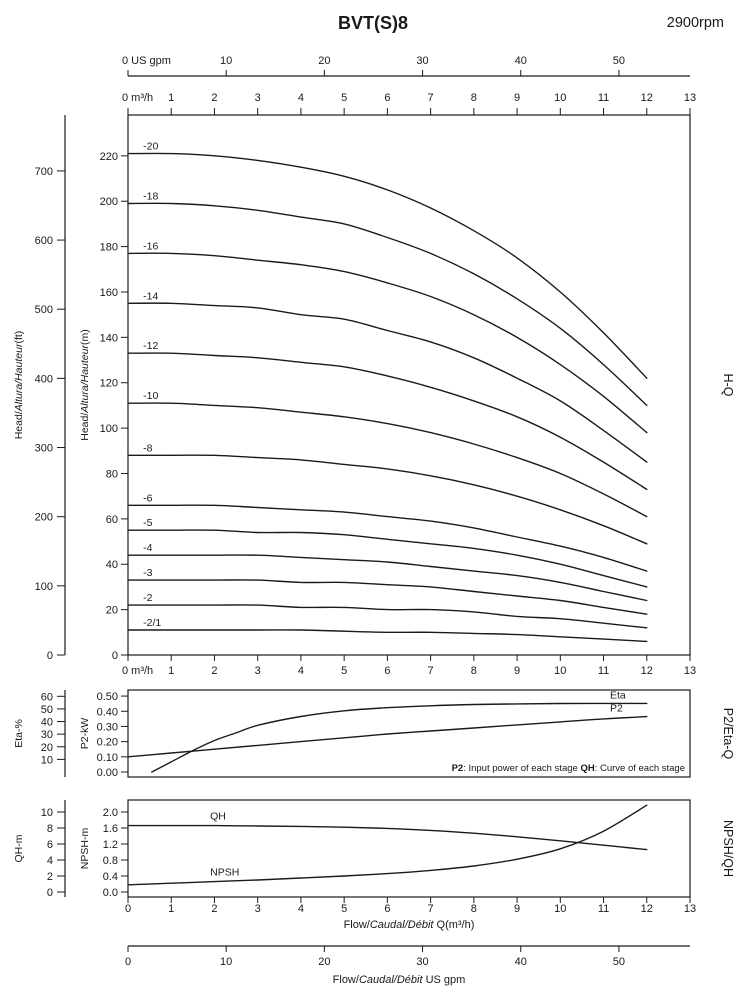 This screenshot has height=1000, width=746. What do you see at coordinates (521, 962) in the screenshot?
I see `gpm-bottom-tick-label: 40` at bounding box center [521, 962].